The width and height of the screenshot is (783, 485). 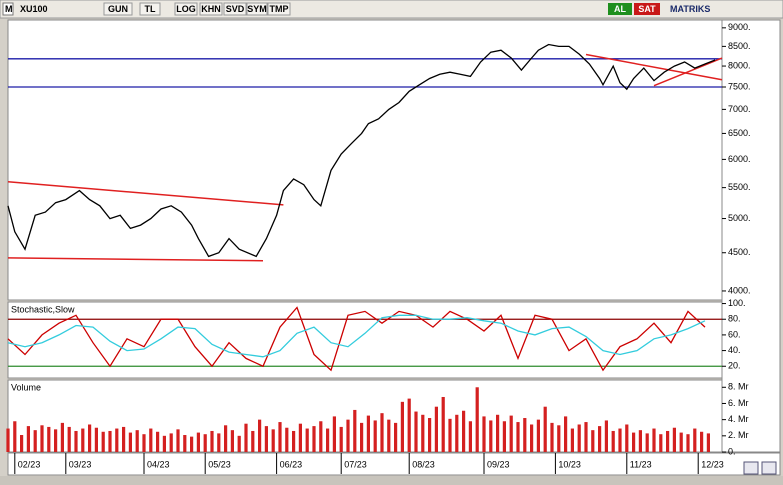 I want to click on y-tick-label: 100., so click(x=737, y=303).